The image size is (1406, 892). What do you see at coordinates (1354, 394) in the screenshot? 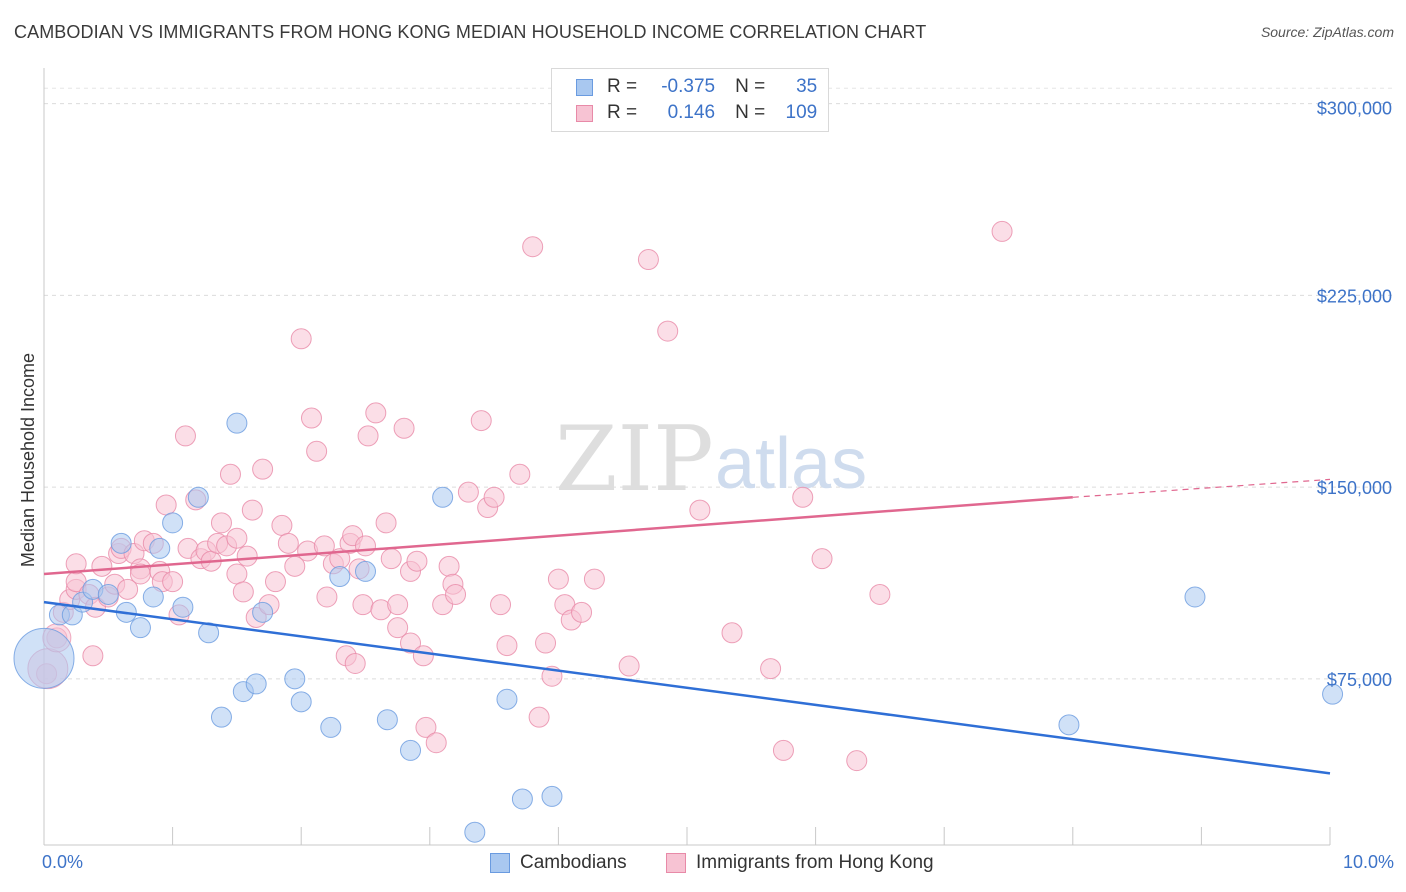
I see `y-tick-labels: $75,000 $150,000 $225,000 $300,000` at bounding box center [1354, 394].